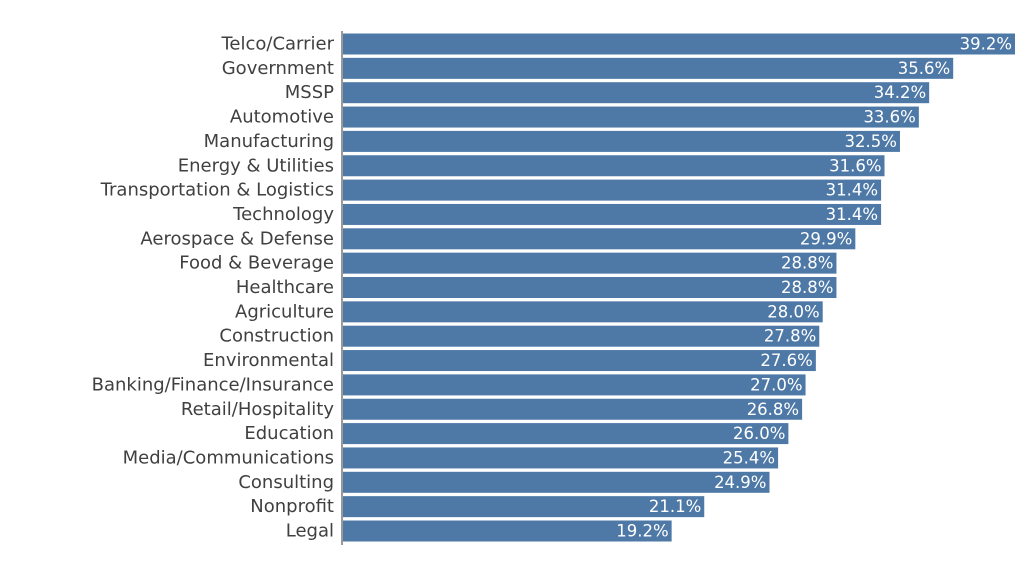 The width and height of the screenshot is (1035, 567). What do you see at coordinates (740, 482) in the screenshot?
I see `value-label: 24.9%` at bounding box center [740, 482].